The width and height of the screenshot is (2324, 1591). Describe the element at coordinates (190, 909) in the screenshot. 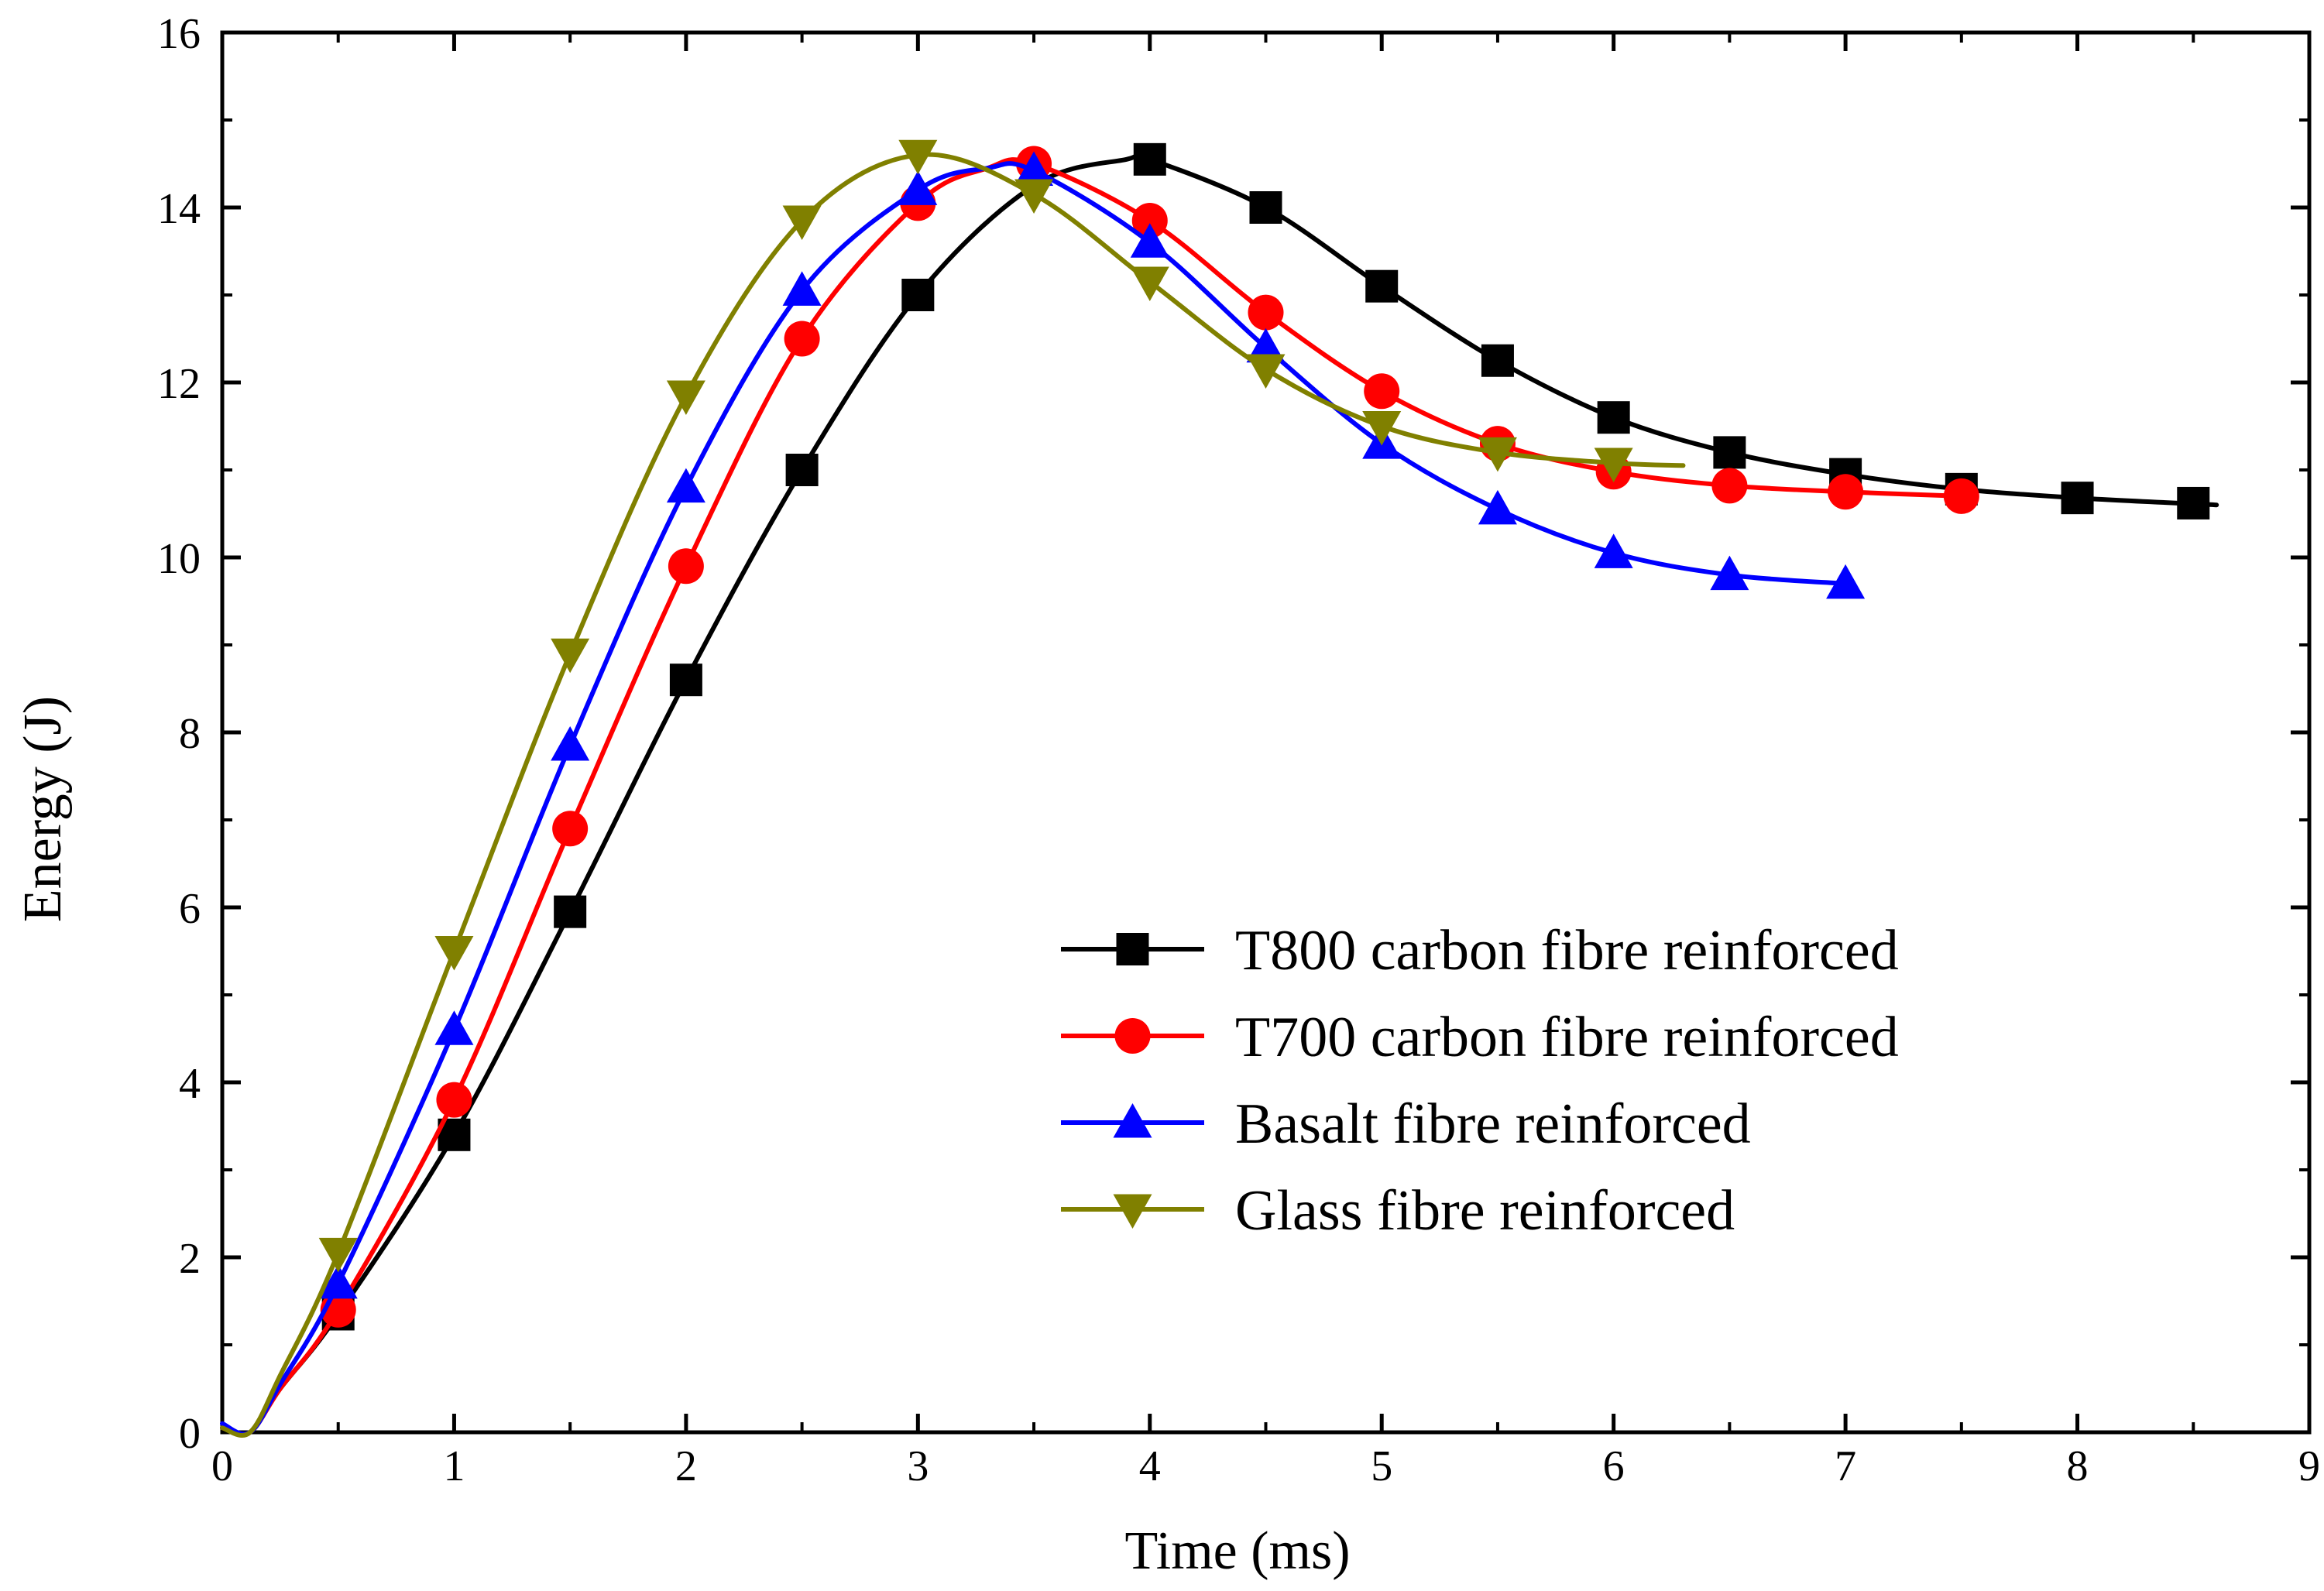

I see `y-tick-label: 6` at that location.